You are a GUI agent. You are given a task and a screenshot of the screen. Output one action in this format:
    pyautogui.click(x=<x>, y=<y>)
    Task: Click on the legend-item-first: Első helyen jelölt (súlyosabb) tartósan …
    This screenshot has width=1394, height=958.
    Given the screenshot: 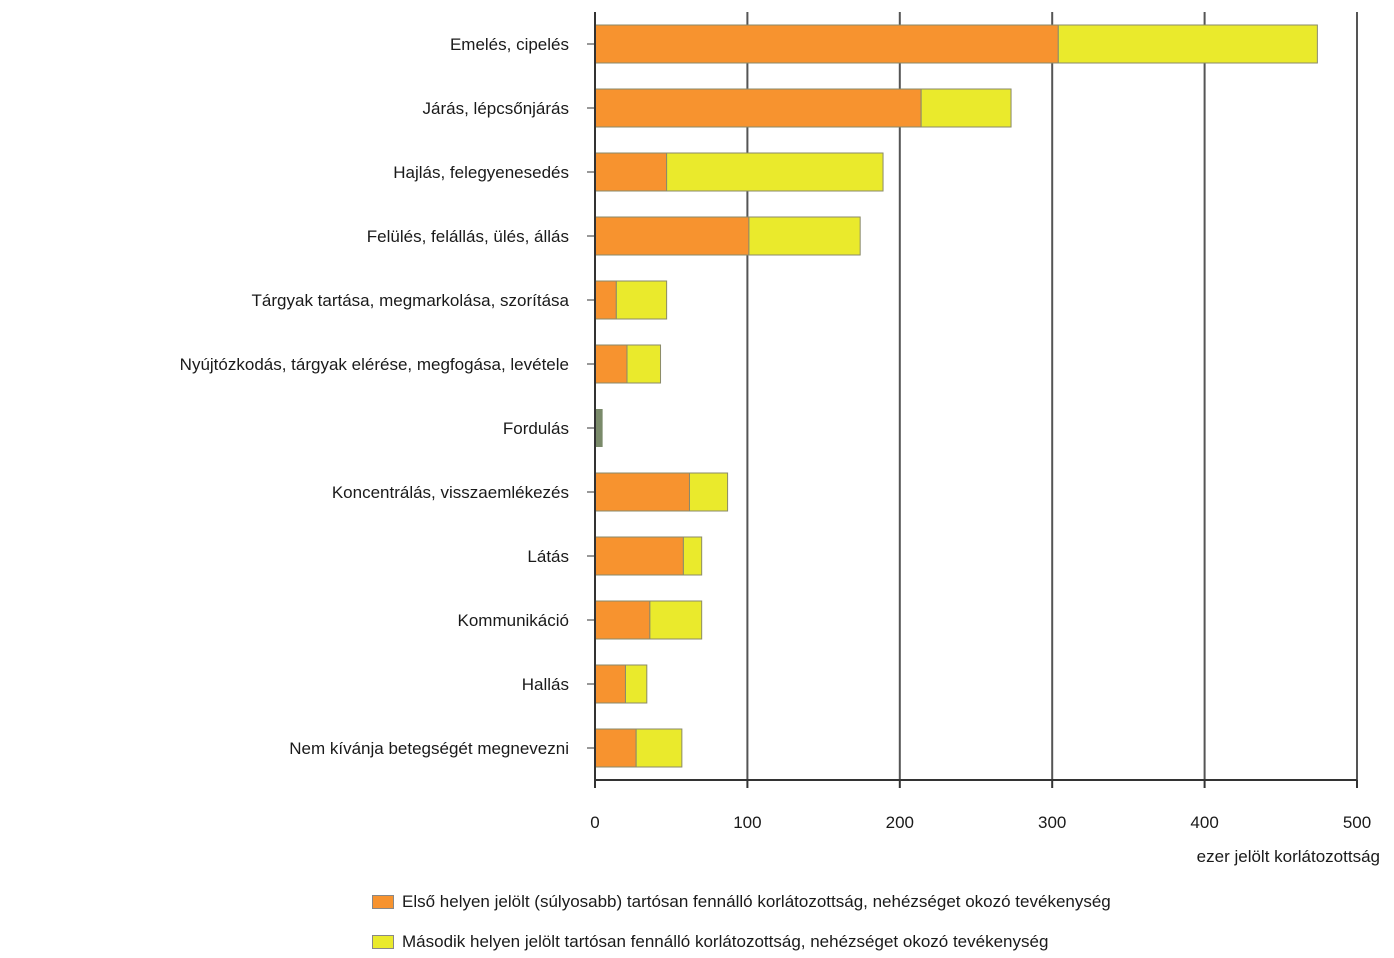 What is the action you would take?
    pyautogui.click(x=741, y=902)
    